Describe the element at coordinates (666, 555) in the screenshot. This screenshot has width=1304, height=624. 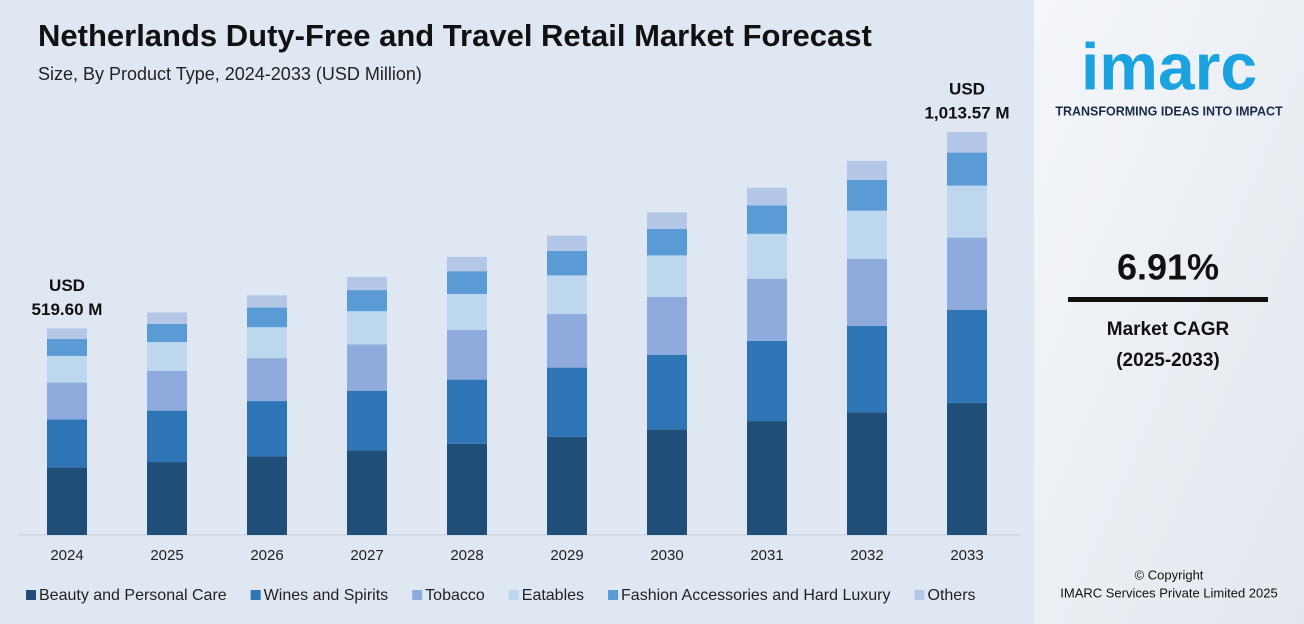
I see `x-tick-label: 2030` at that location.